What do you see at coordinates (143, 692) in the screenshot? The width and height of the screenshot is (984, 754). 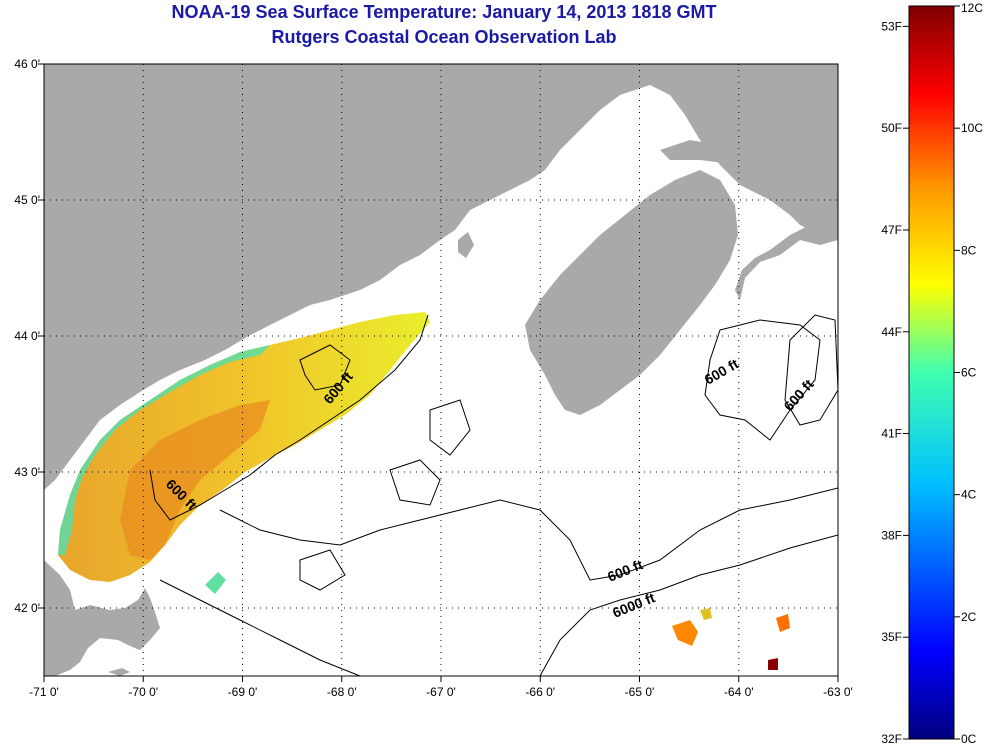 I see `lon-tick-label: -70 0'` at bounding box center [143, 692].